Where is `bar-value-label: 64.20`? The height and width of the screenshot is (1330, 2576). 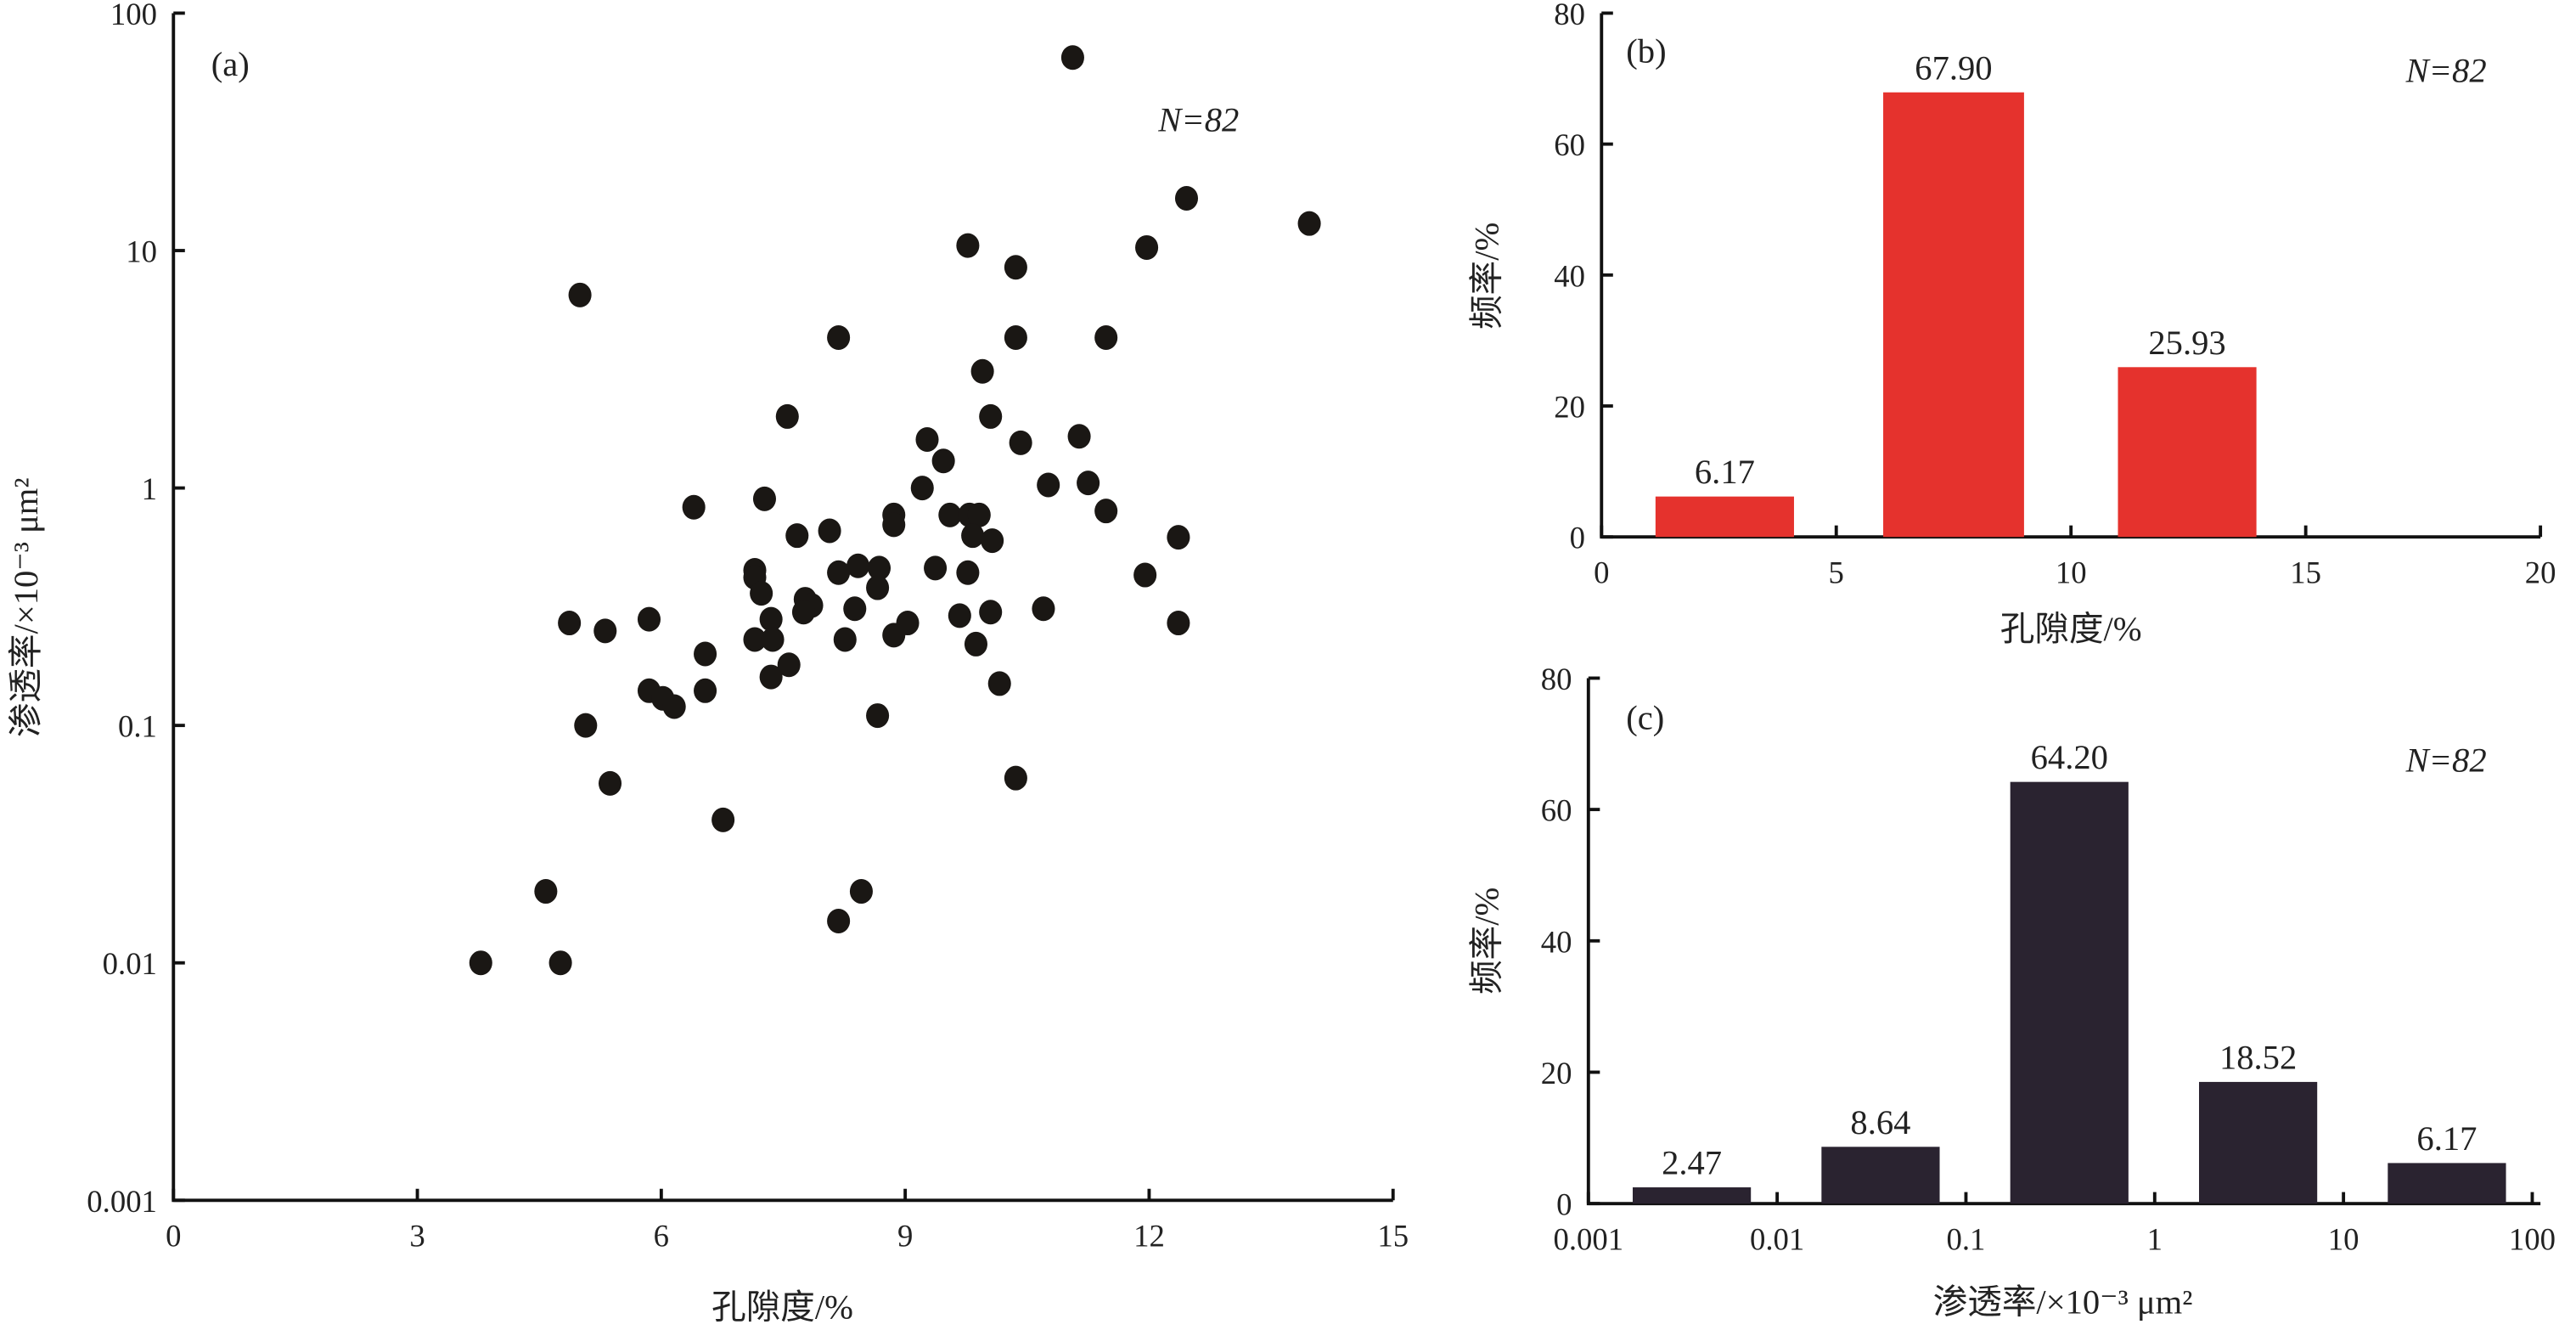
bar-value-label: 64.20 is located at coordinates (2069, 757).